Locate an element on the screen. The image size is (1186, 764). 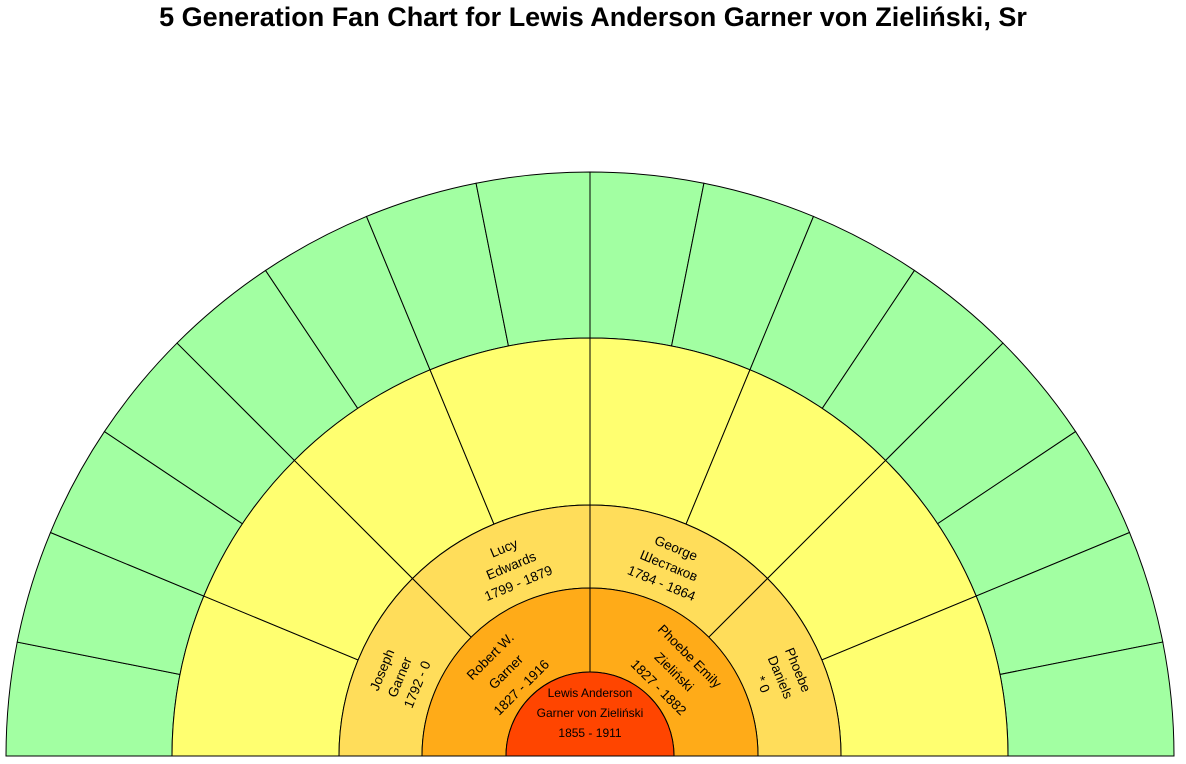
center-person-line-2: Garner von Zieliński is located at coordinates (590, 713).